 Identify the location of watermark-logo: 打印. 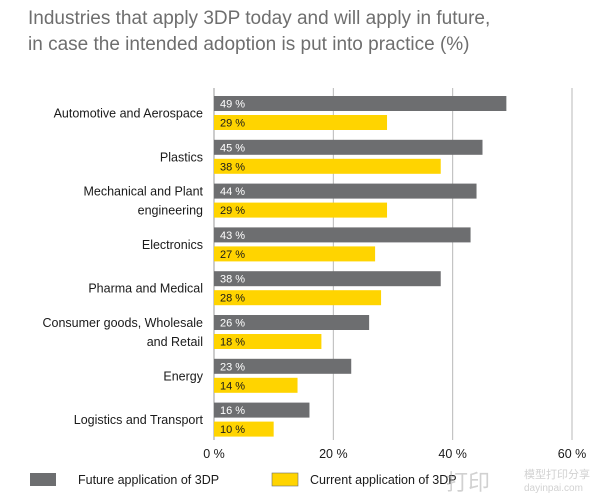
(468, 482).